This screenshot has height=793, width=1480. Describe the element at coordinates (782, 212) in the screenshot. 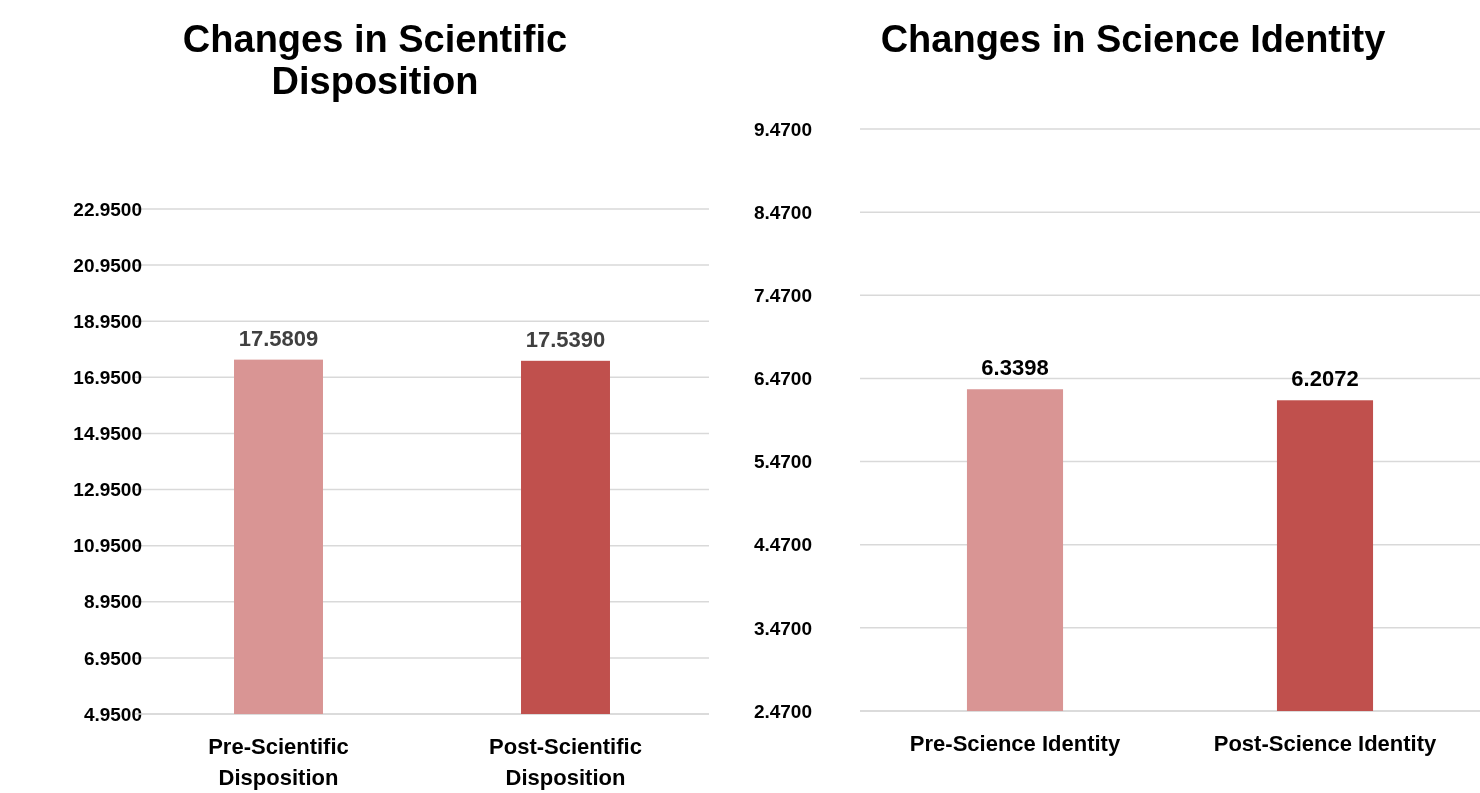

I see `y-tick-label: 8.4700` at that location.